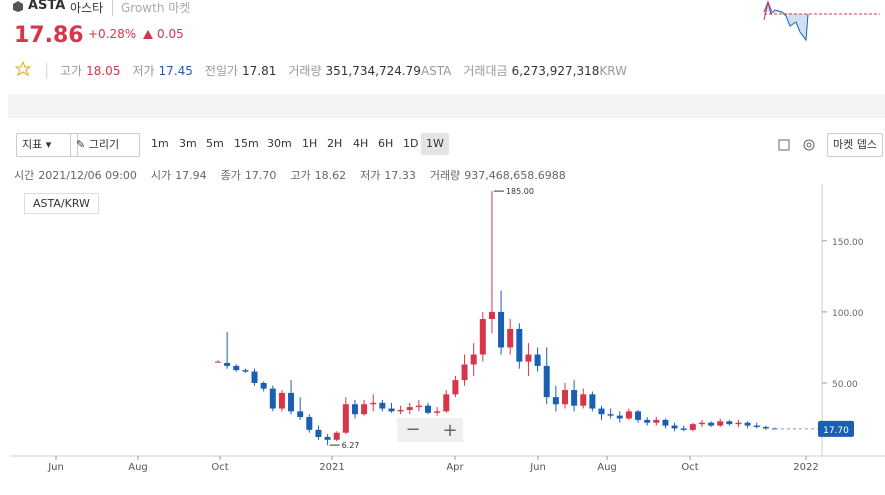  I want to click on stat-value: 351,734,724.79, so click(373, 71).